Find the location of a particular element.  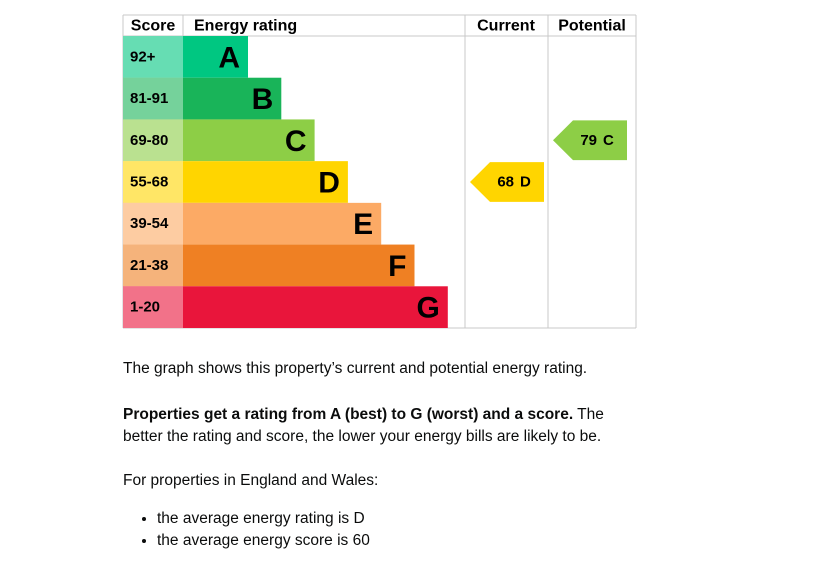

potential-score: 79 is located at coordinates (588, 140).